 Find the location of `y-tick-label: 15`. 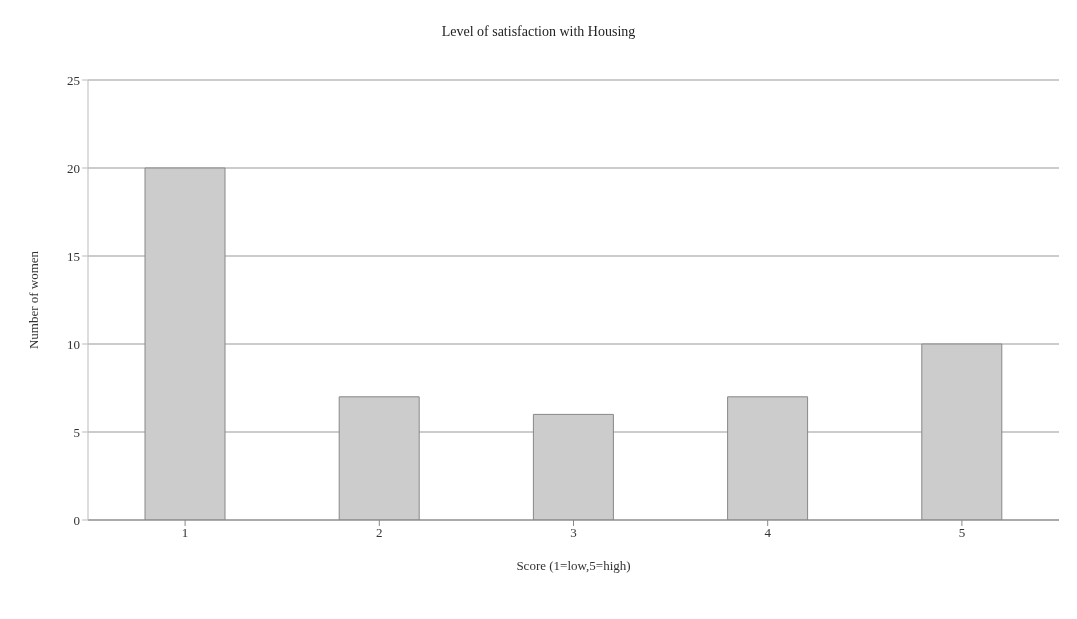

y-tick-label: 15 is located at coordinates (73, 256).